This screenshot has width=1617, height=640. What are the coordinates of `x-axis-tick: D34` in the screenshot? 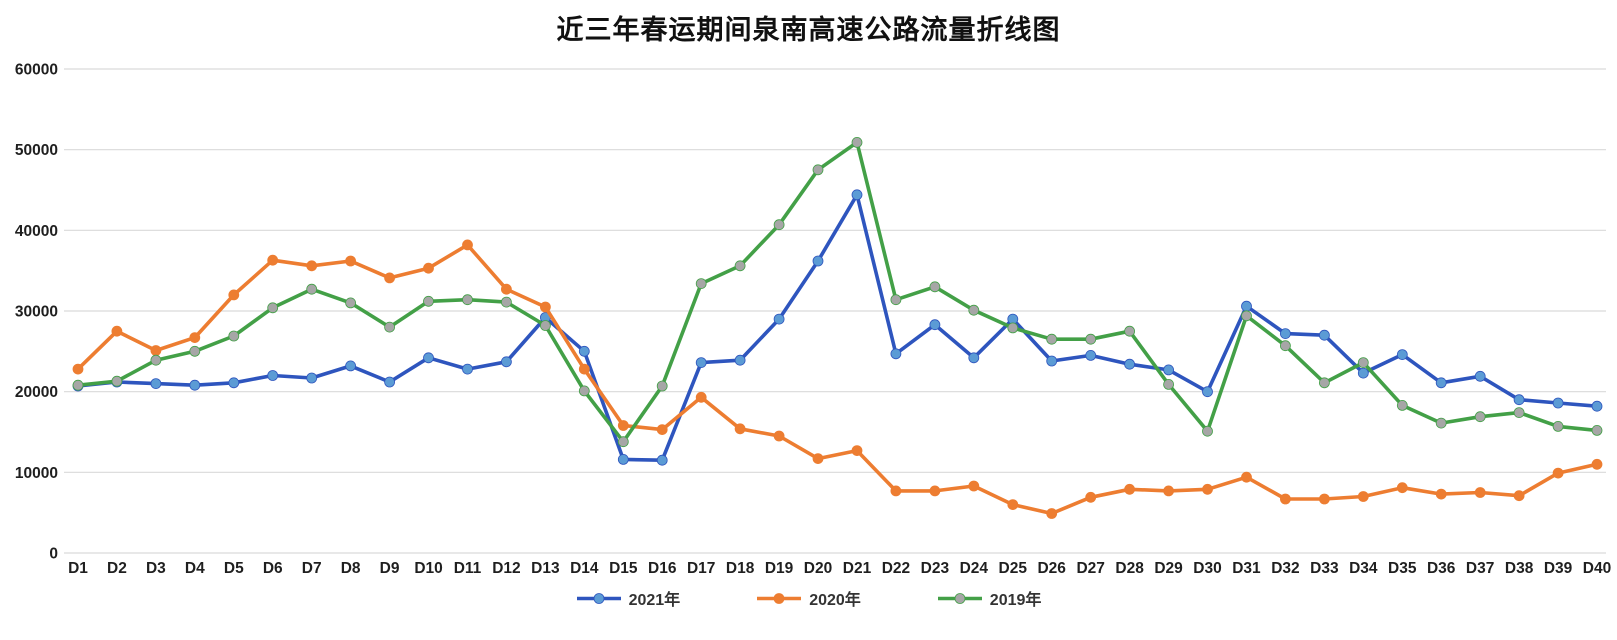 It's located at (1363, 568).